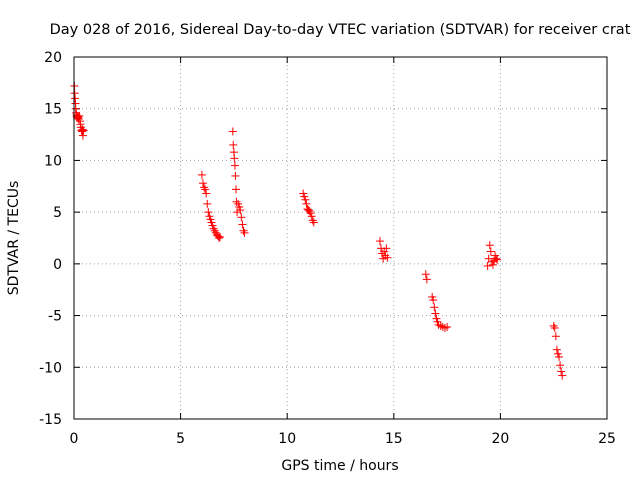 The width and height of the screenshot is (640, 480). Describe the element at coordinates (50, 368) in the screenshot. I see `y-tick-label: -10` at that location.